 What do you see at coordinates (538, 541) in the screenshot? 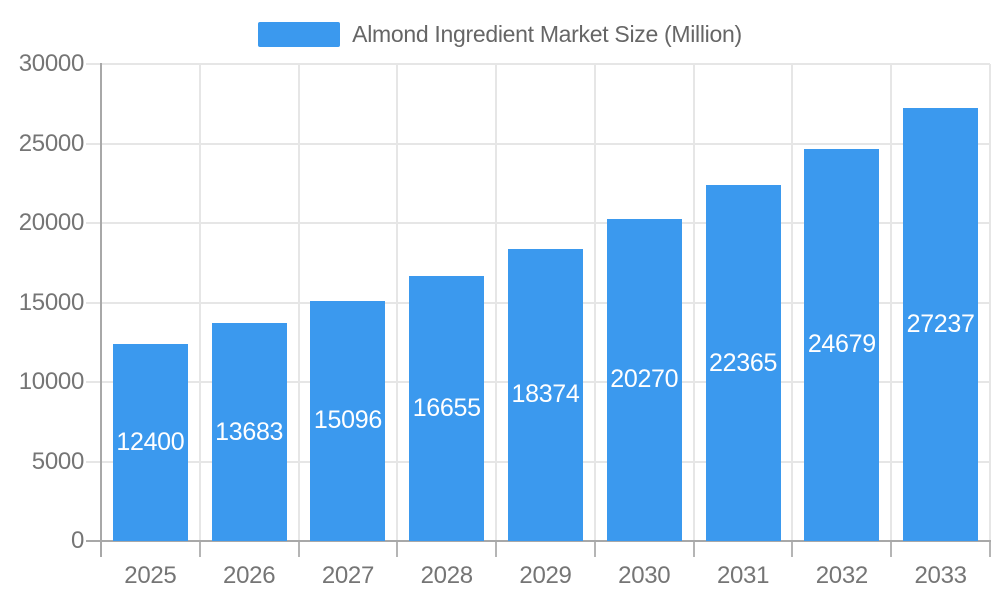
I see `x-axis-line` at bounding box center [538, 541].